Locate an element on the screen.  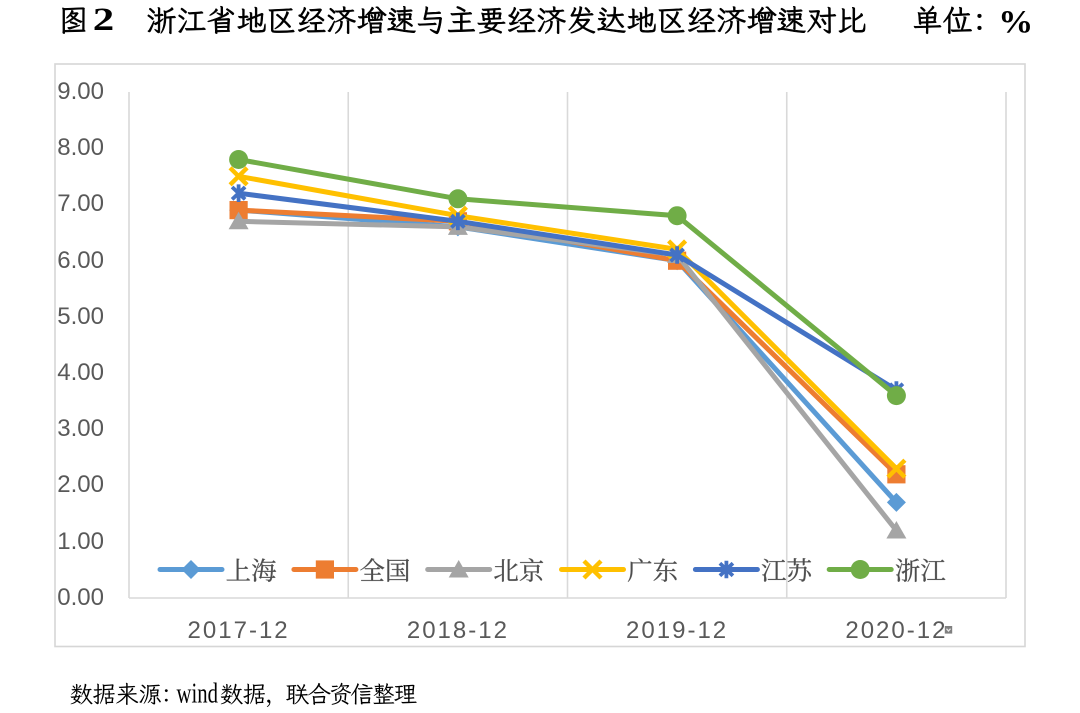
svg-text: wind is located at coordinates (198, 694).